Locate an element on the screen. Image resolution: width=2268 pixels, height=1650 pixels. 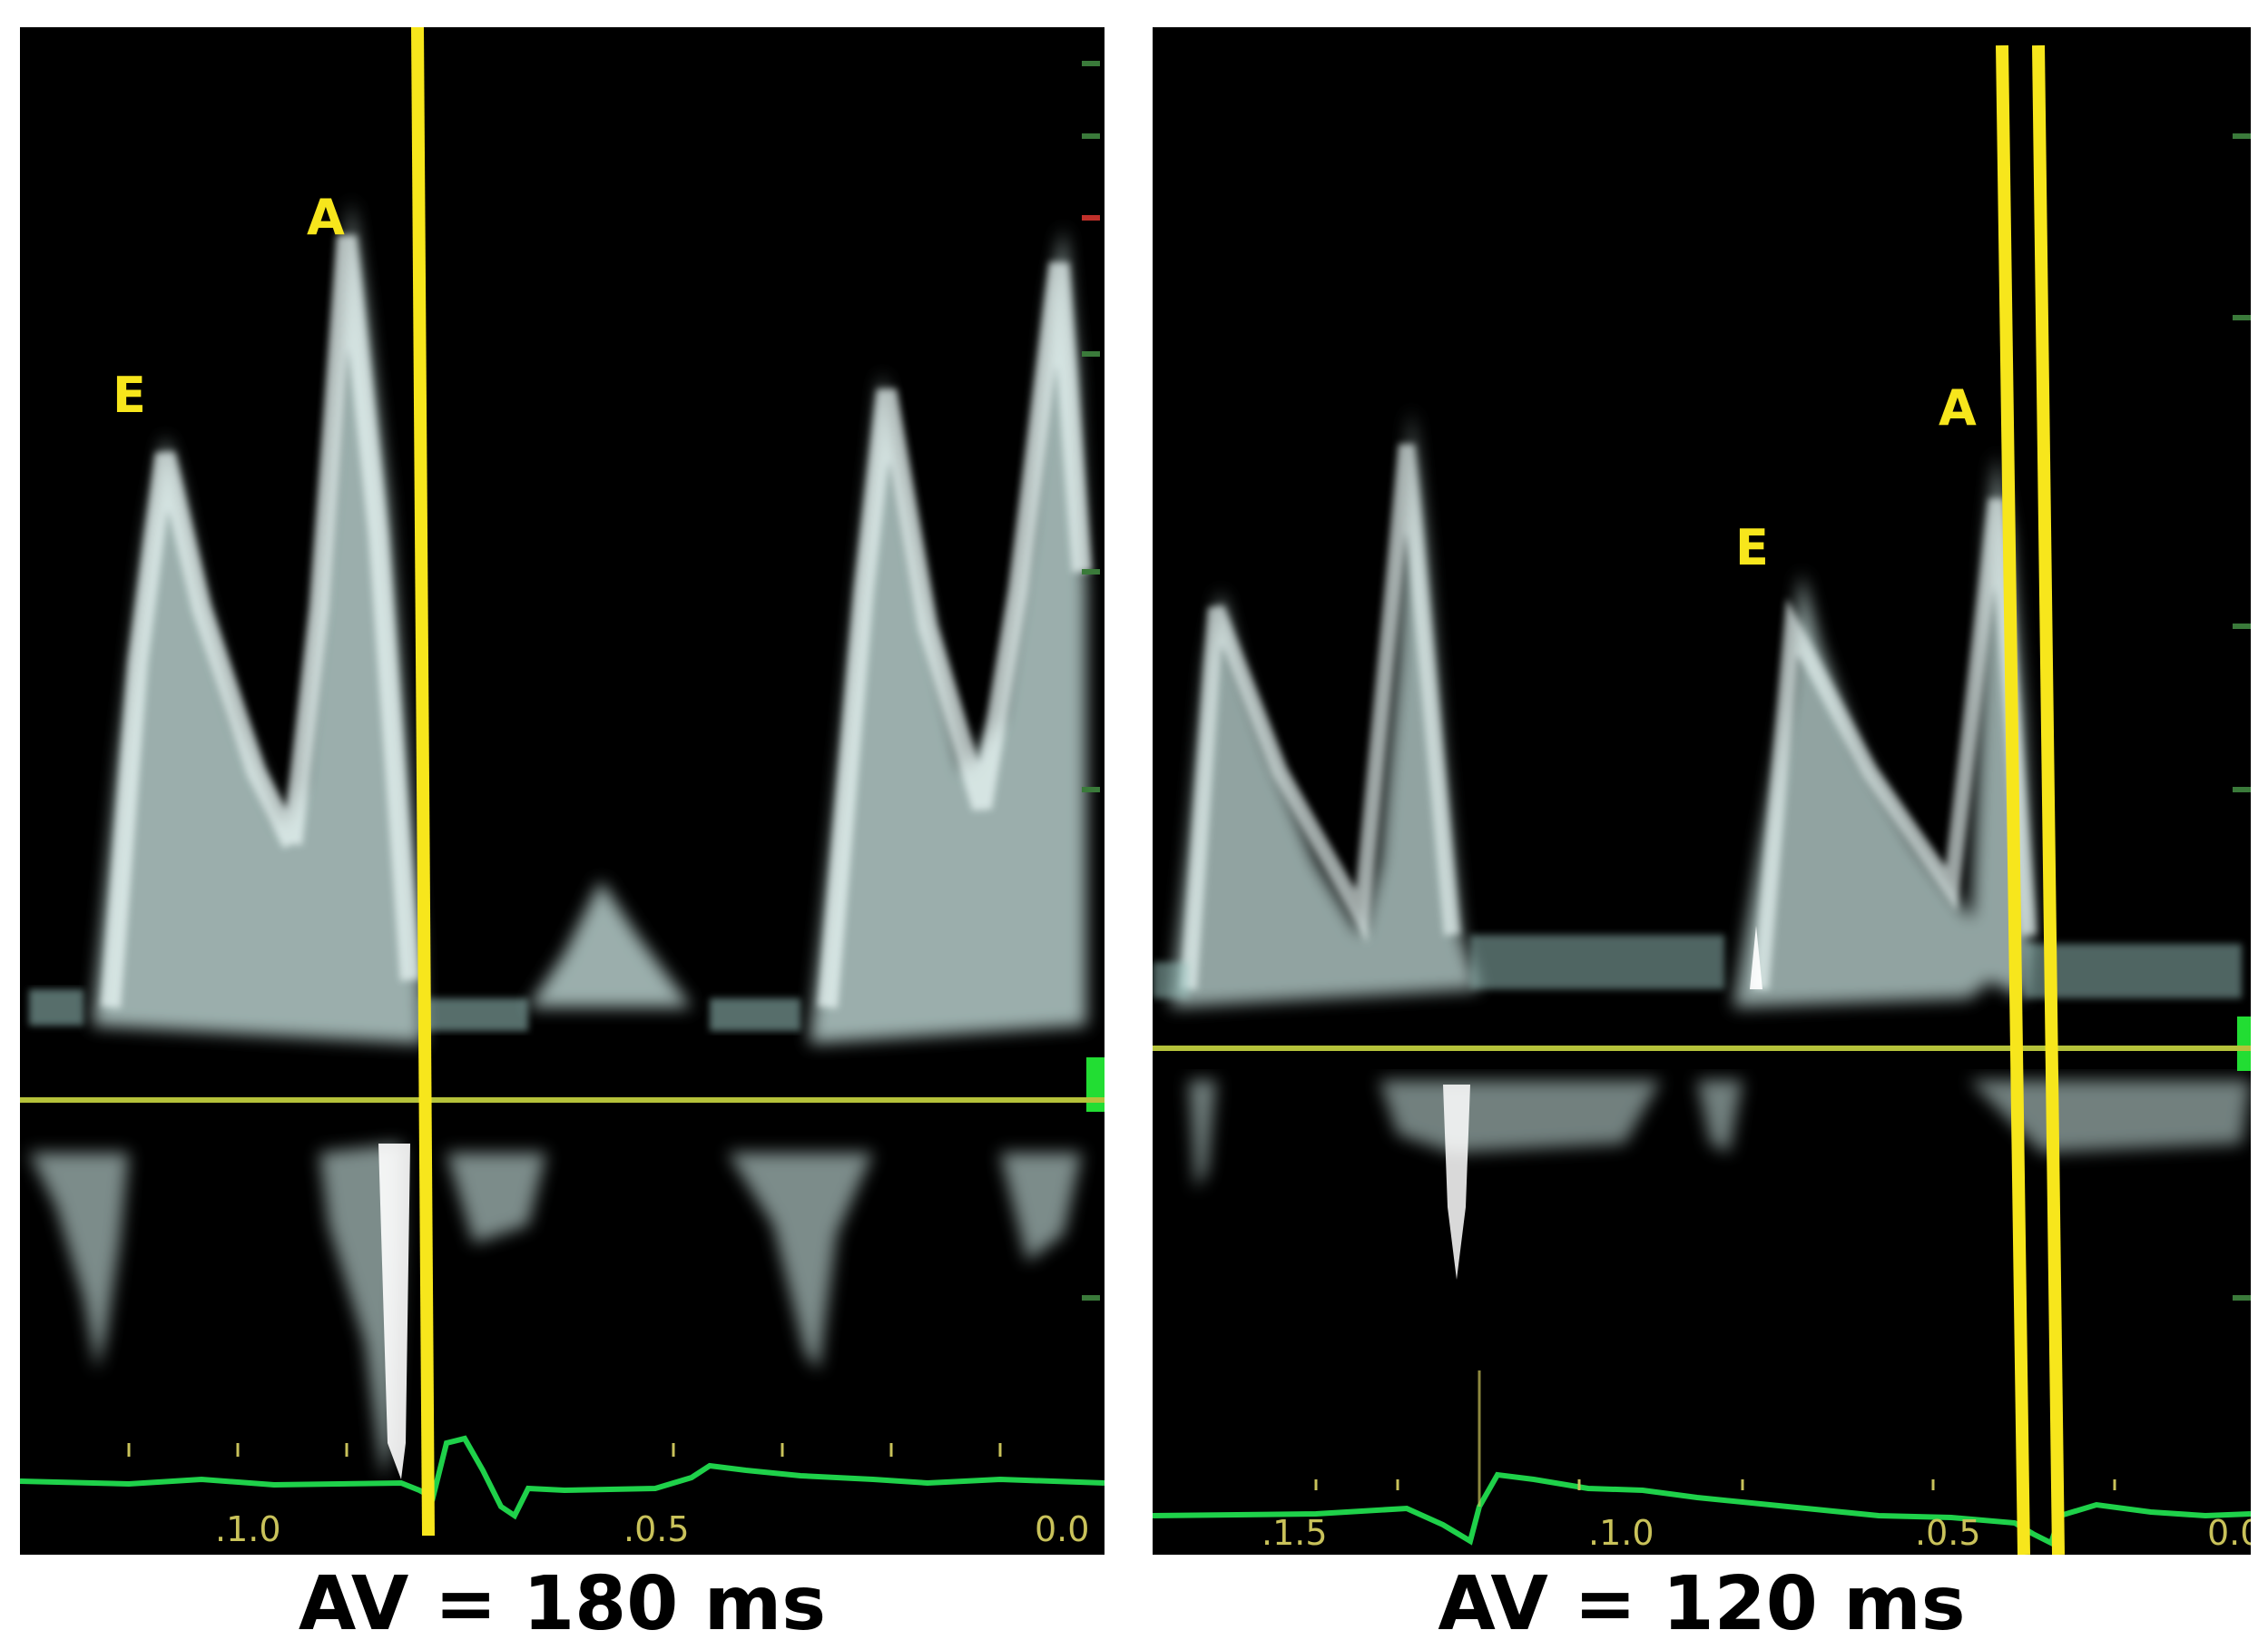
forward-flow-signal is located at coordinates (1602, 707).